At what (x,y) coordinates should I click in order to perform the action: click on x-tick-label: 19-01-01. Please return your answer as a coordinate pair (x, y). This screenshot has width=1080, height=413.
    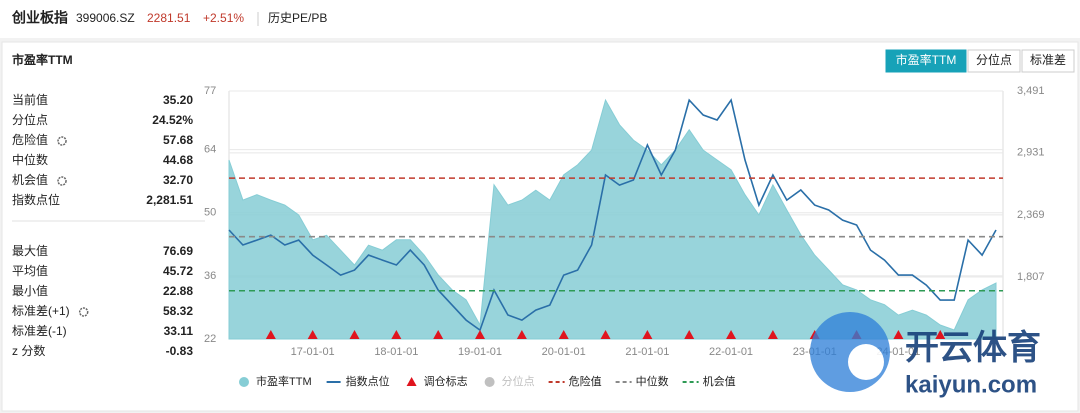
    Looking at the image, I should click on (480, 352).